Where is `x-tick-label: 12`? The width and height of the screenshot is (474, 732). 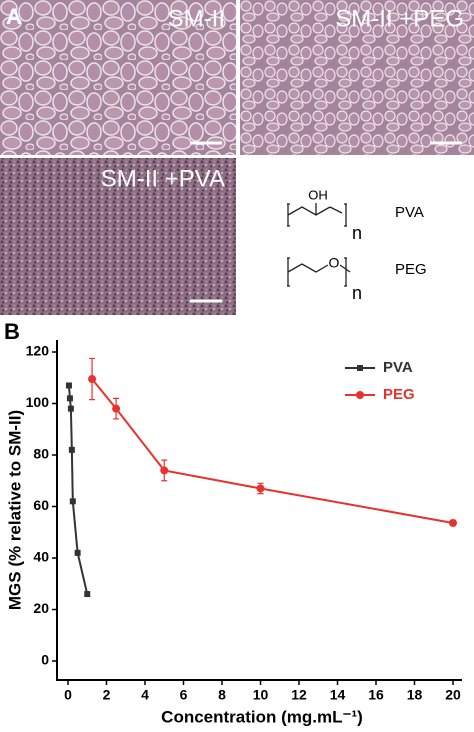 x-tick-label: 12 is located at coordinates (299, 695).